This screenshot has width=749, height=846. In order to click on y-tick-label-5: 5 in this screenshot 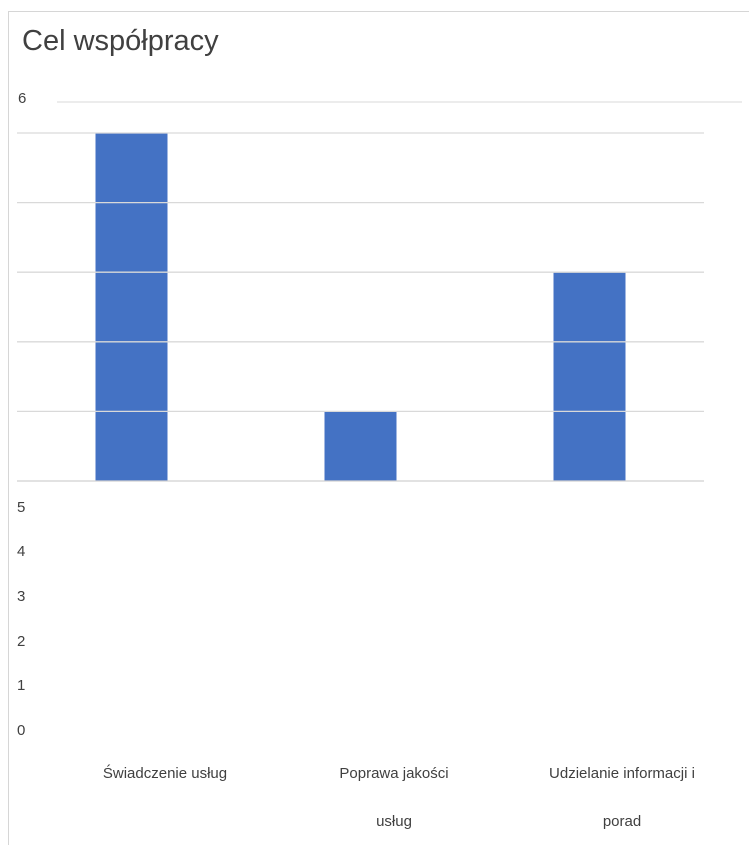, I will do `click(21, 507)`.